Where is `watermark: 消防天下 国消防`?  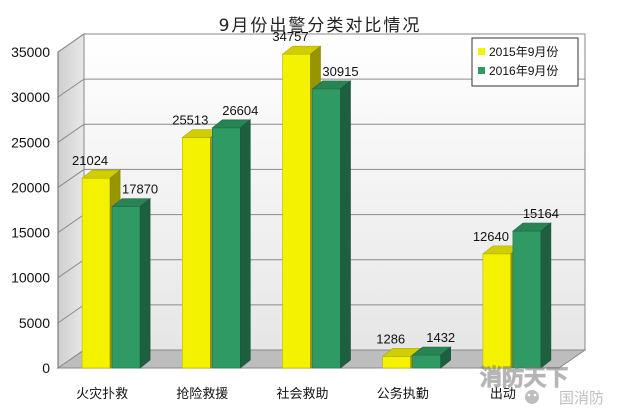 watermark: 消防天下 国消防 is located at coordinates (542, 387).